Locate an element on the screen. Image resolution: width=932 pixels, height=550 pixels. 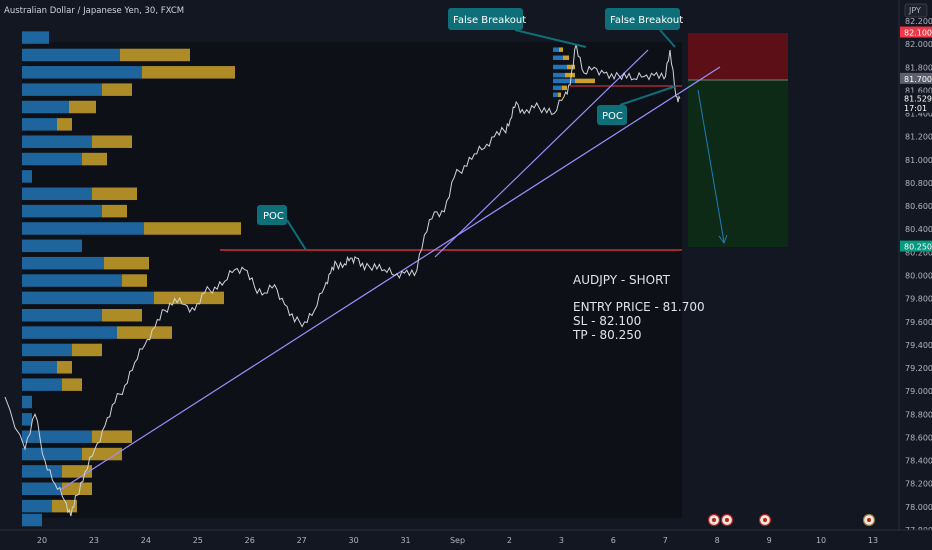
time-axis-background is located at coordinates (466, 540).